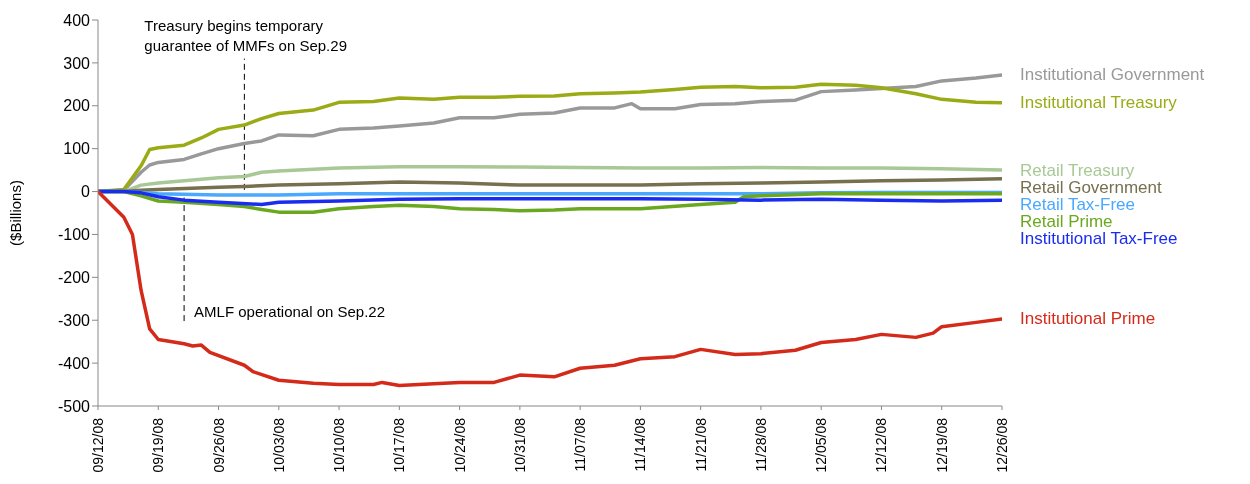 The width and height of the screenshot is (1250, 484). Describe the element at coordinates (821, 445) in the screenshot. I see `x-tick-label: 12/05/08` at that location.